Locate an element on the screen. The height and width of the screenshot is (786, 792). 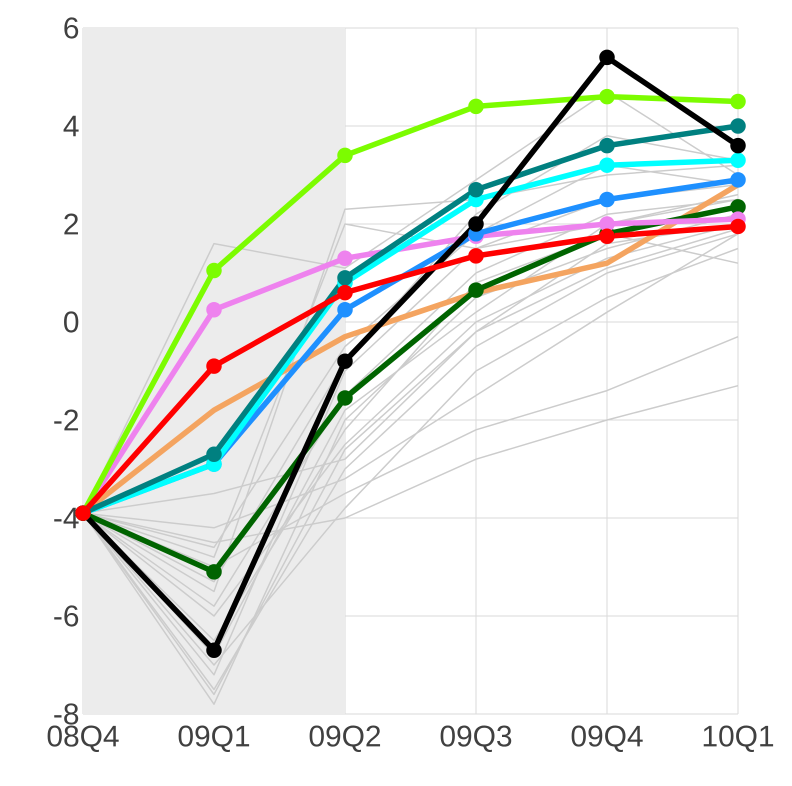
y-tick-label: 2 is located at coordinates (71, 224).